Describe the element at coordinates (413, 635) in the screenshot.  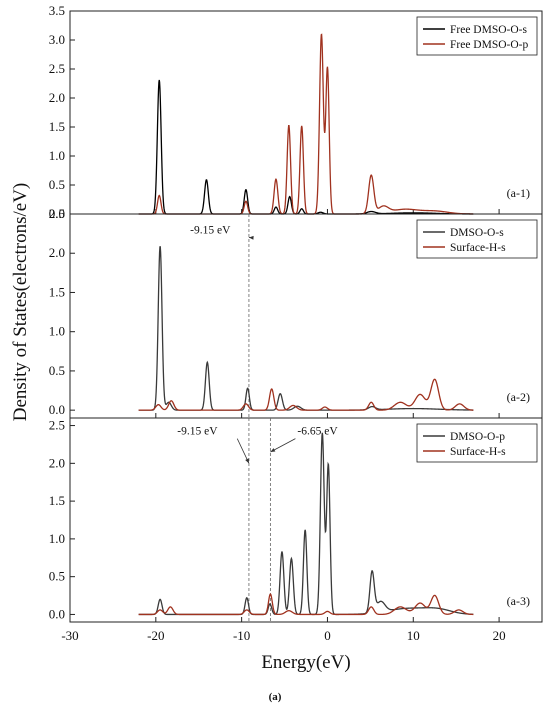
I see `x-tick-label: 10` at that location.